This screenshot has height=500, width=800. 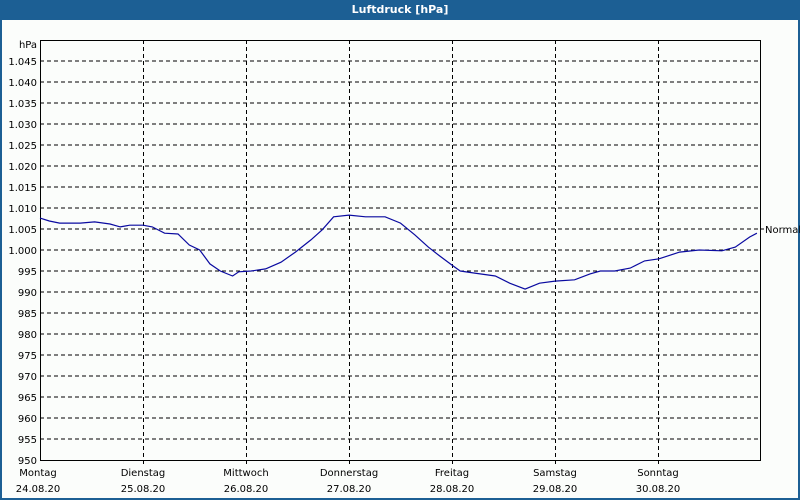 I want to click on y-tick-label: 1.045, so click(x=22, y=62).